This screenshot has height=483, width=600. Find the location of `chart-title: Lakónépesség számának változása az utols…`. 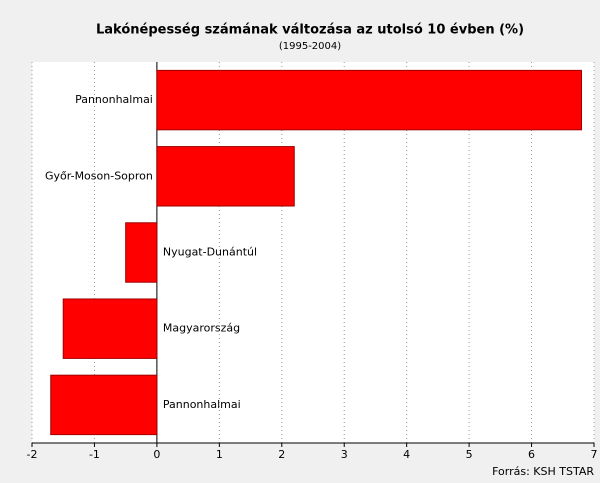

chart-title: Lakónépesség számának változása az utols… is located at coordinates (310, 30).